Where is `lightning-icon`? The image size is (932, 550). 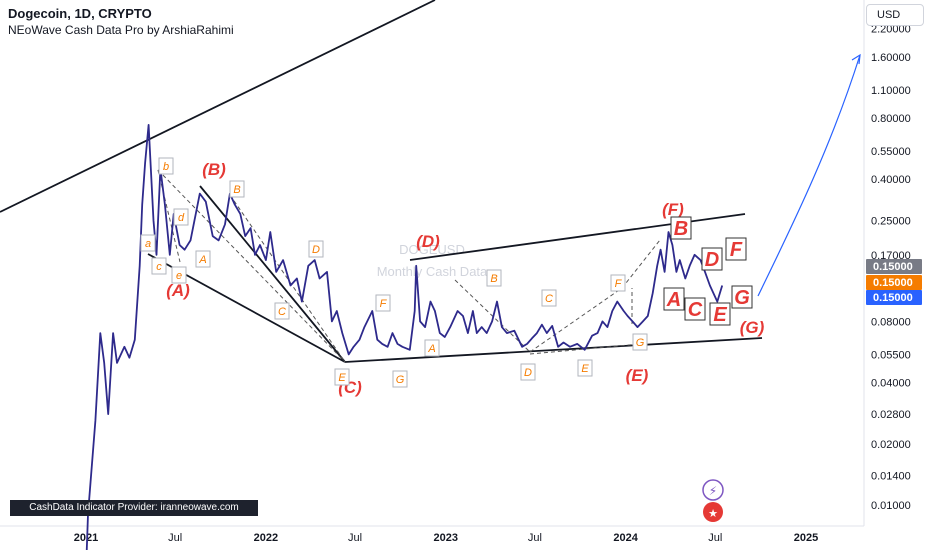 lightning-icon is located at coordinates (713, 490).